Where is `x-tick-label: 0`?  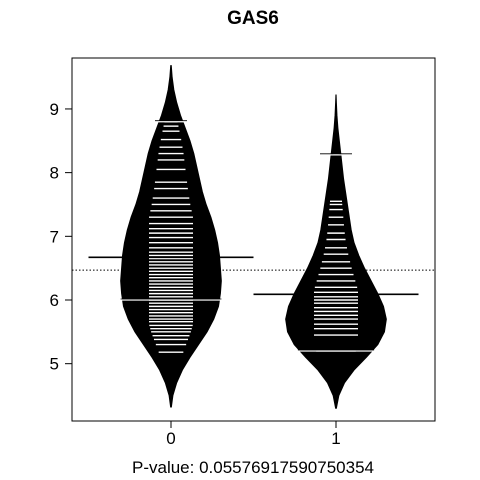 x-tick-label: 0 is located at coordinates (170, 438).